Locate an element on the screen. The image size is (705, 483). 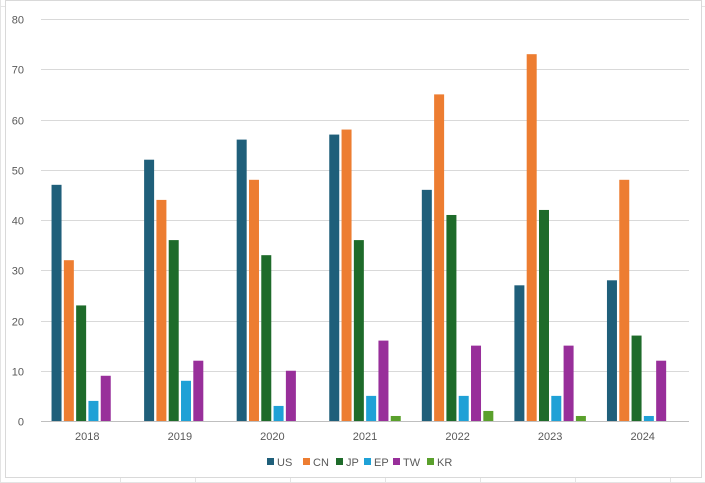
bar-tw-2019 is located at coordinates (198, 390).